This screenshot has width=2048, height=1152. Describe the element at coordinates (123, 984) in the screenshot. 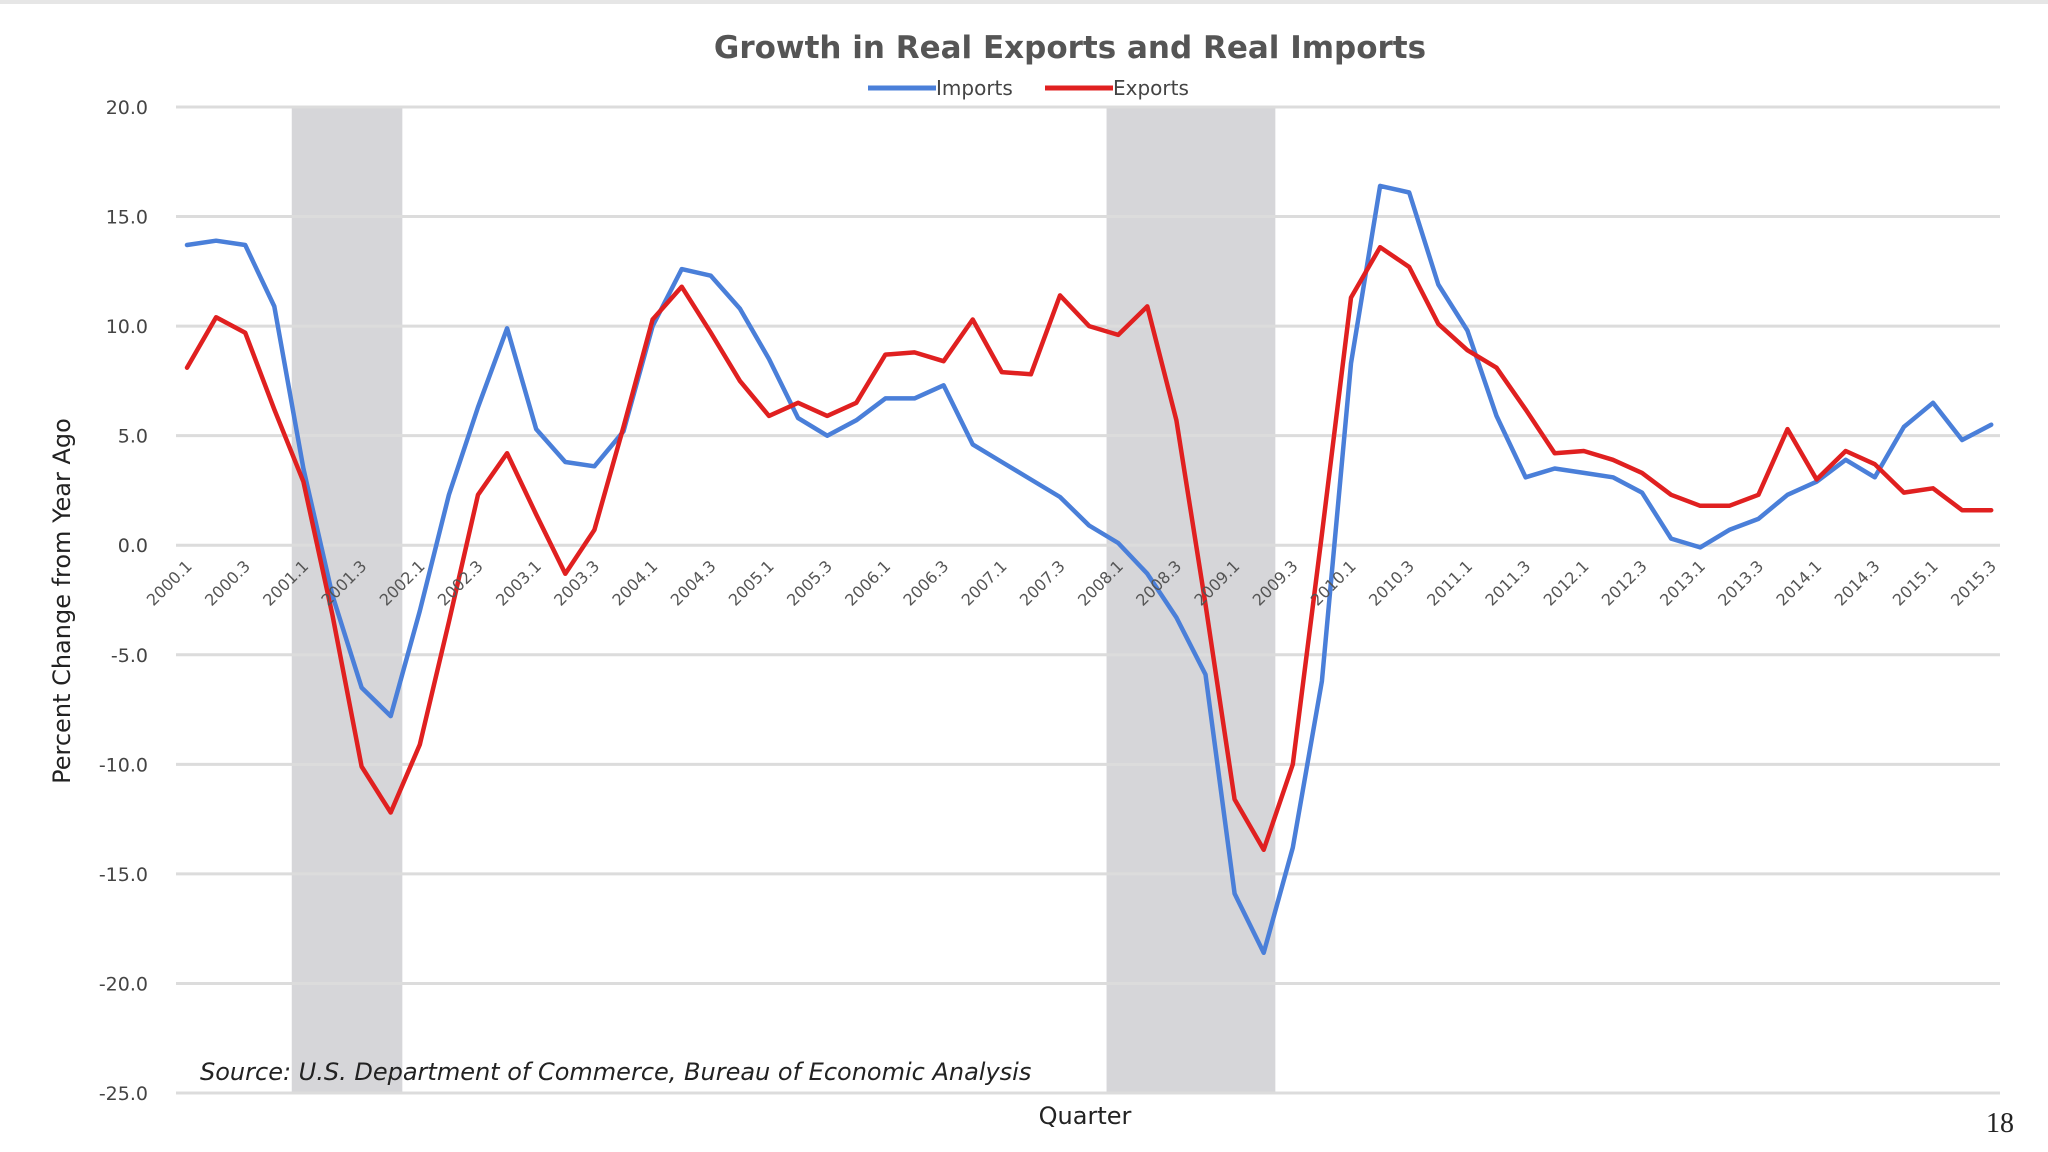

I see `y-tick-label--20.0: -20.0` at that location.